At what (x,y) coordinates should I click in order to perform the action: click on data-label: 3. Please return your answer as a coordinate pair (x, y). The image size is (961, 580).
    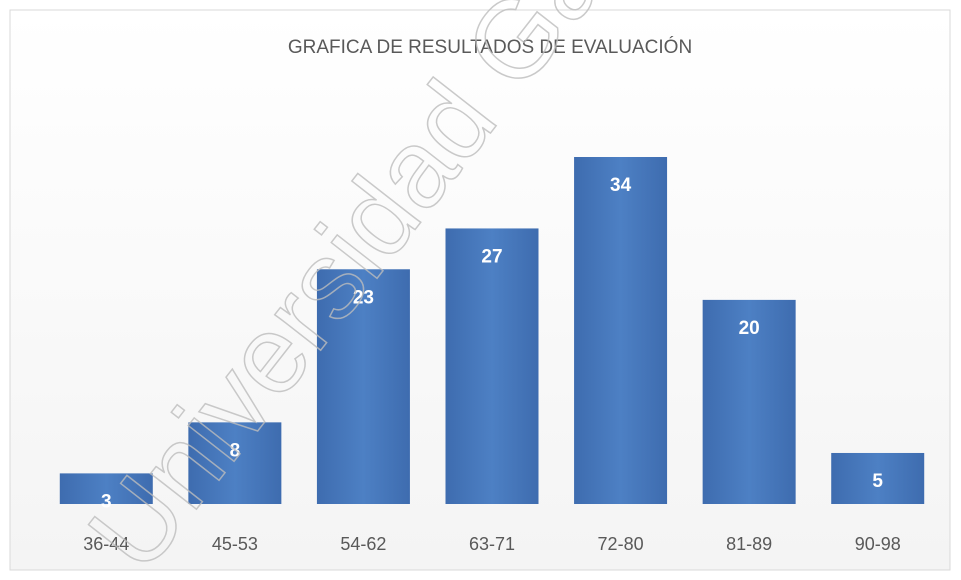
    Looking at the image, I should click on (106, 501).